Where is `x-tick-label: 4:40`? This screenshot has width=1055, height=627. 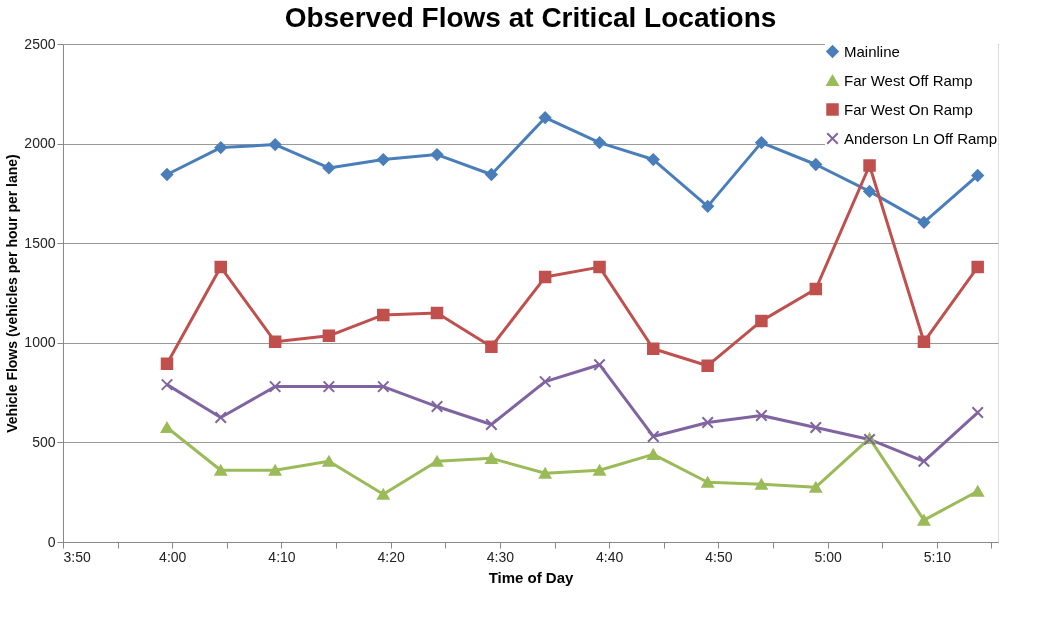 x-tick-label: 4:40 is located at coordinates (610, 556).